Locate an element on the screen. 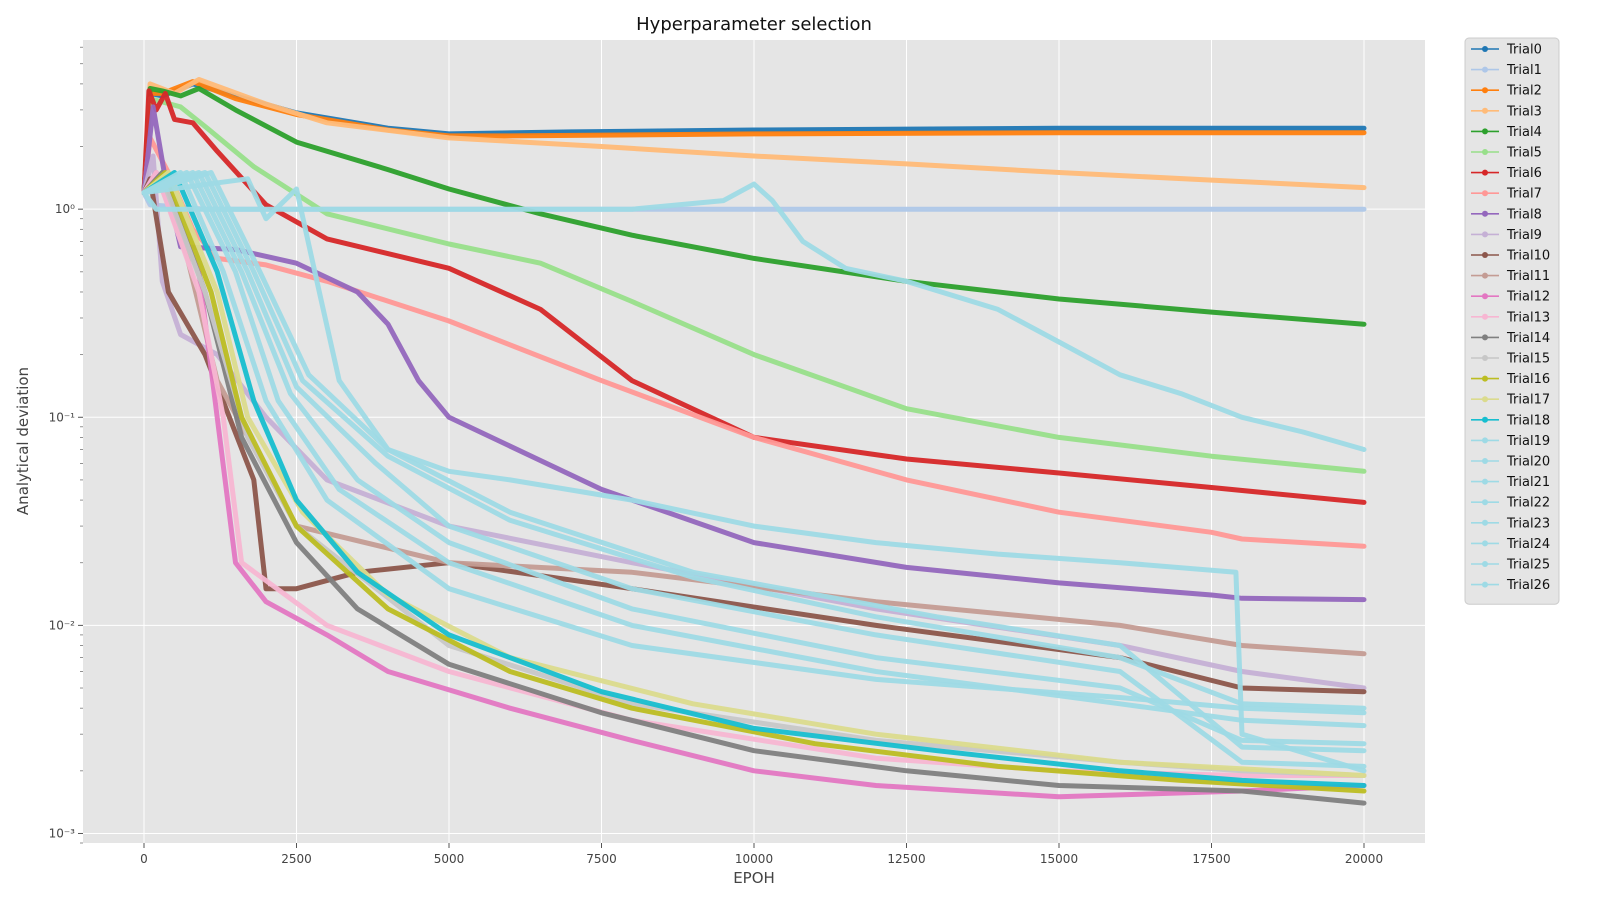  legend-label: Trial14 is located at coordinates (1528, 338).